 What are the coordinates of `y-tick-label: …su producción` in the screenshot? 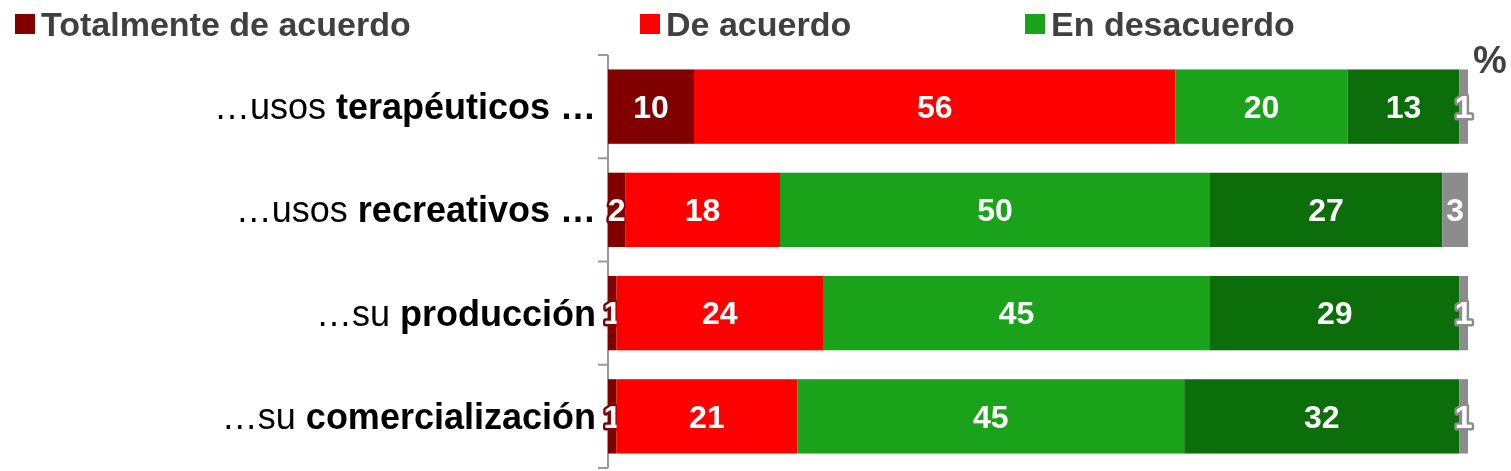 It's located at (455, 313).